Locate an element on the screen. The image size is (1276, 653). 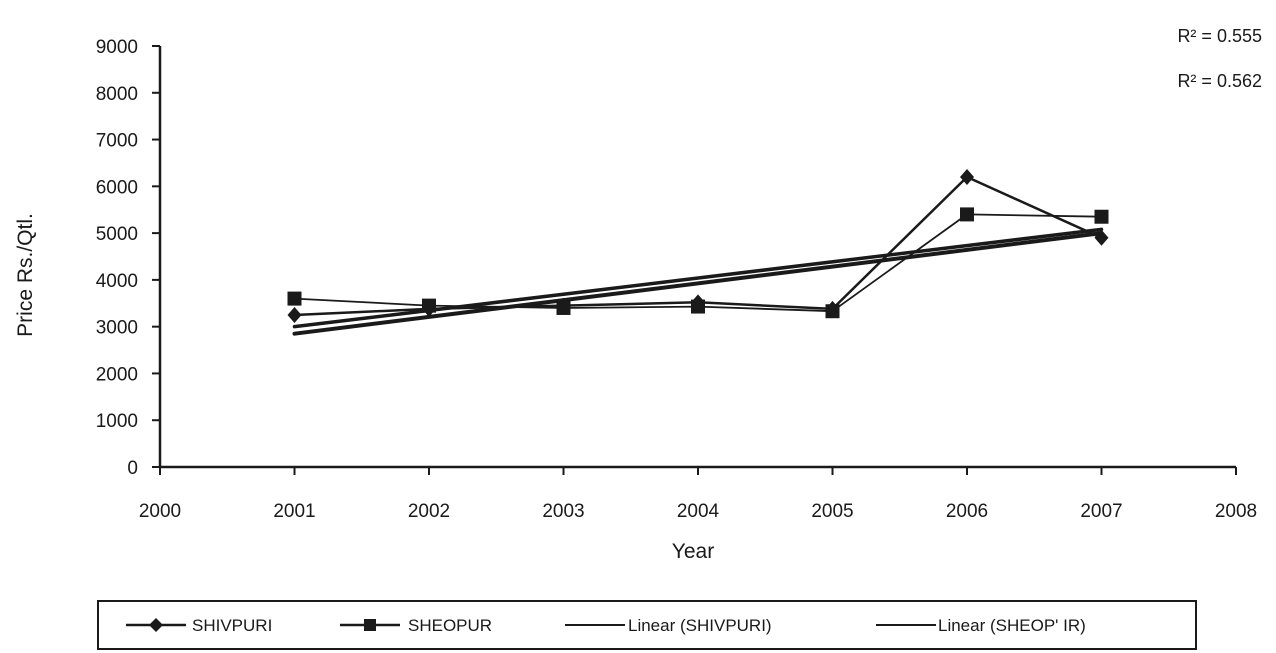
y-tick-label: 5000 is located at coordinates (117, 234).